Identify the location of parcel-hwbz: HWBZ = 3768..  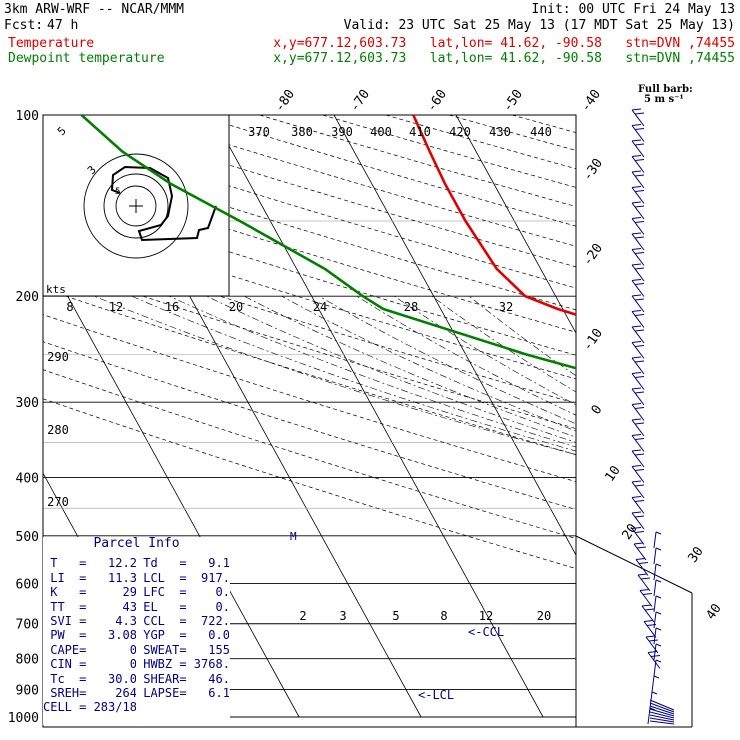
(182, 664).